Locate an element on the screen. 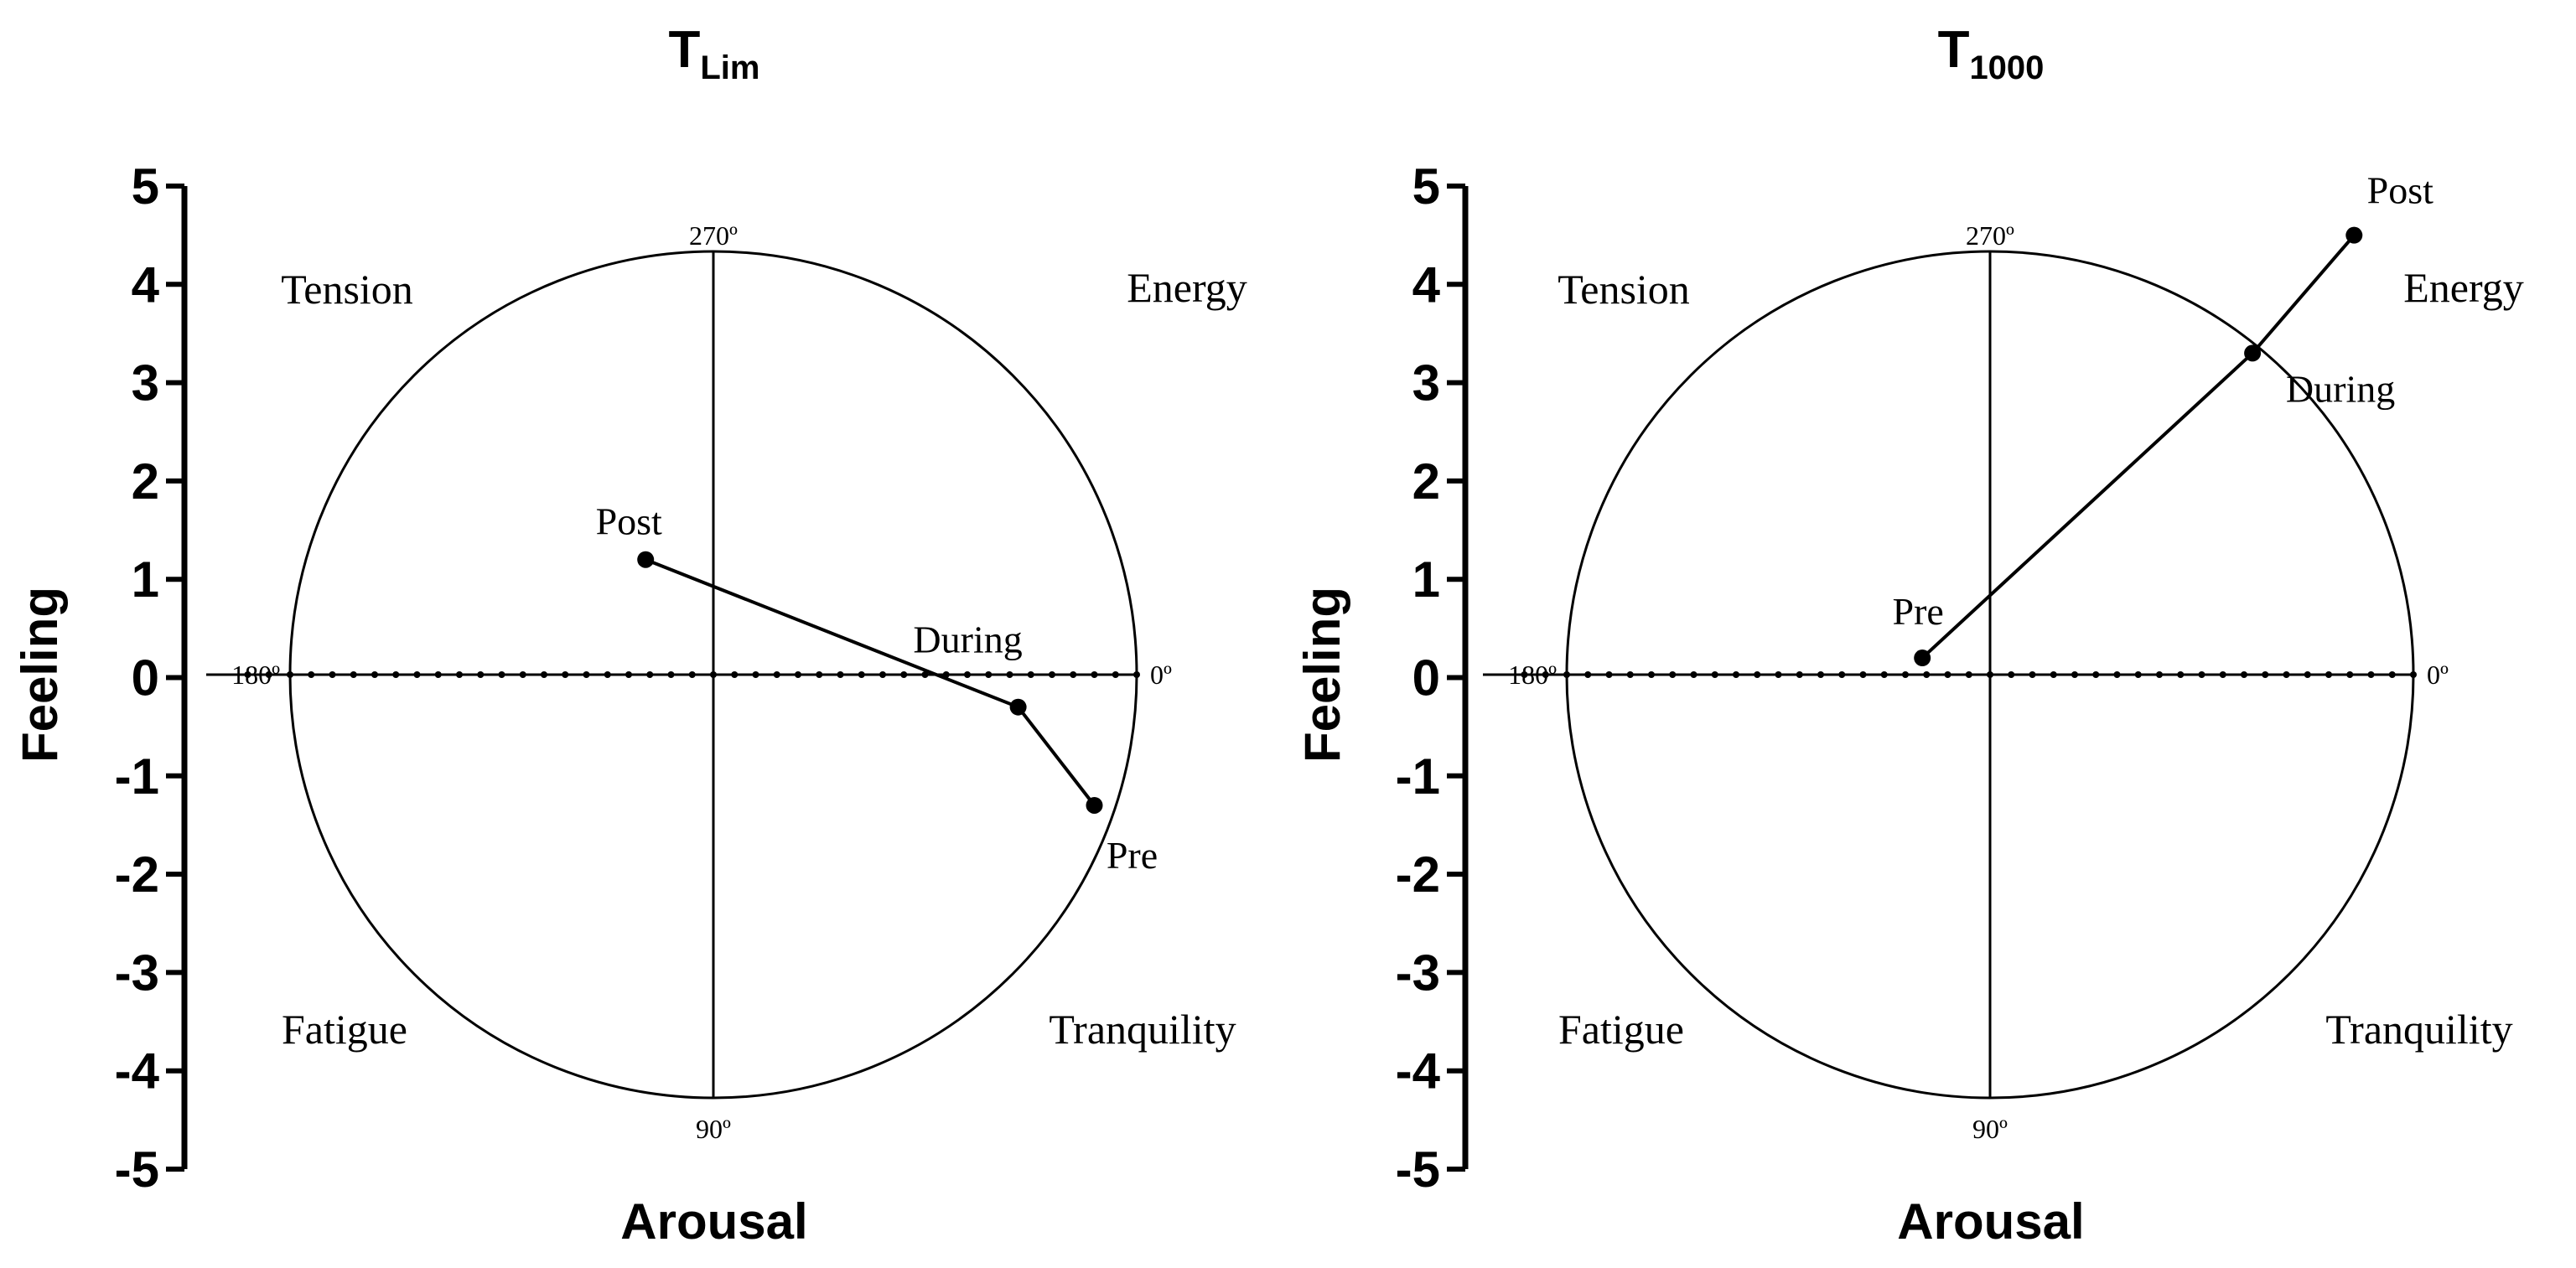  data-point-post is located at coordinates (646, 559).